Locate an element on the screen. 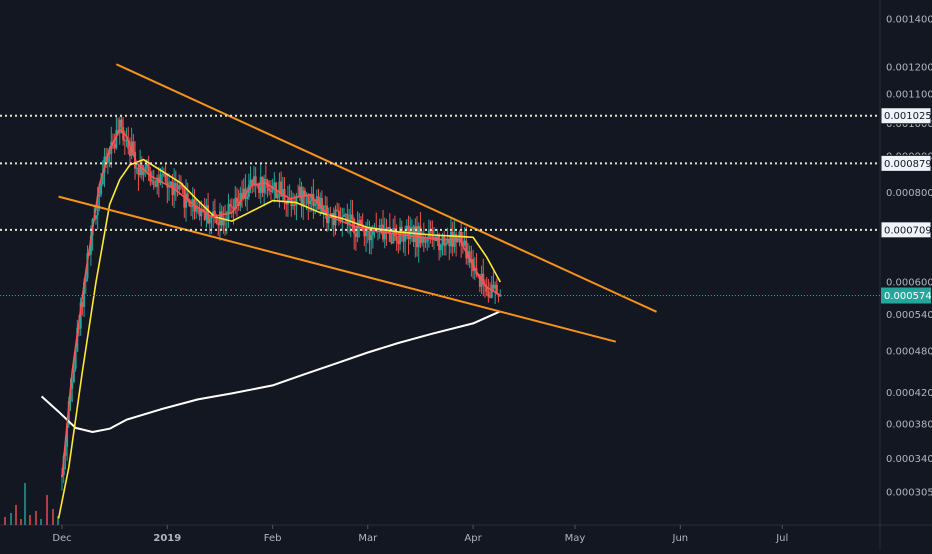 This screenshot has width=932, height=554. x-tick-label: May is located at coordinates (575, 538).